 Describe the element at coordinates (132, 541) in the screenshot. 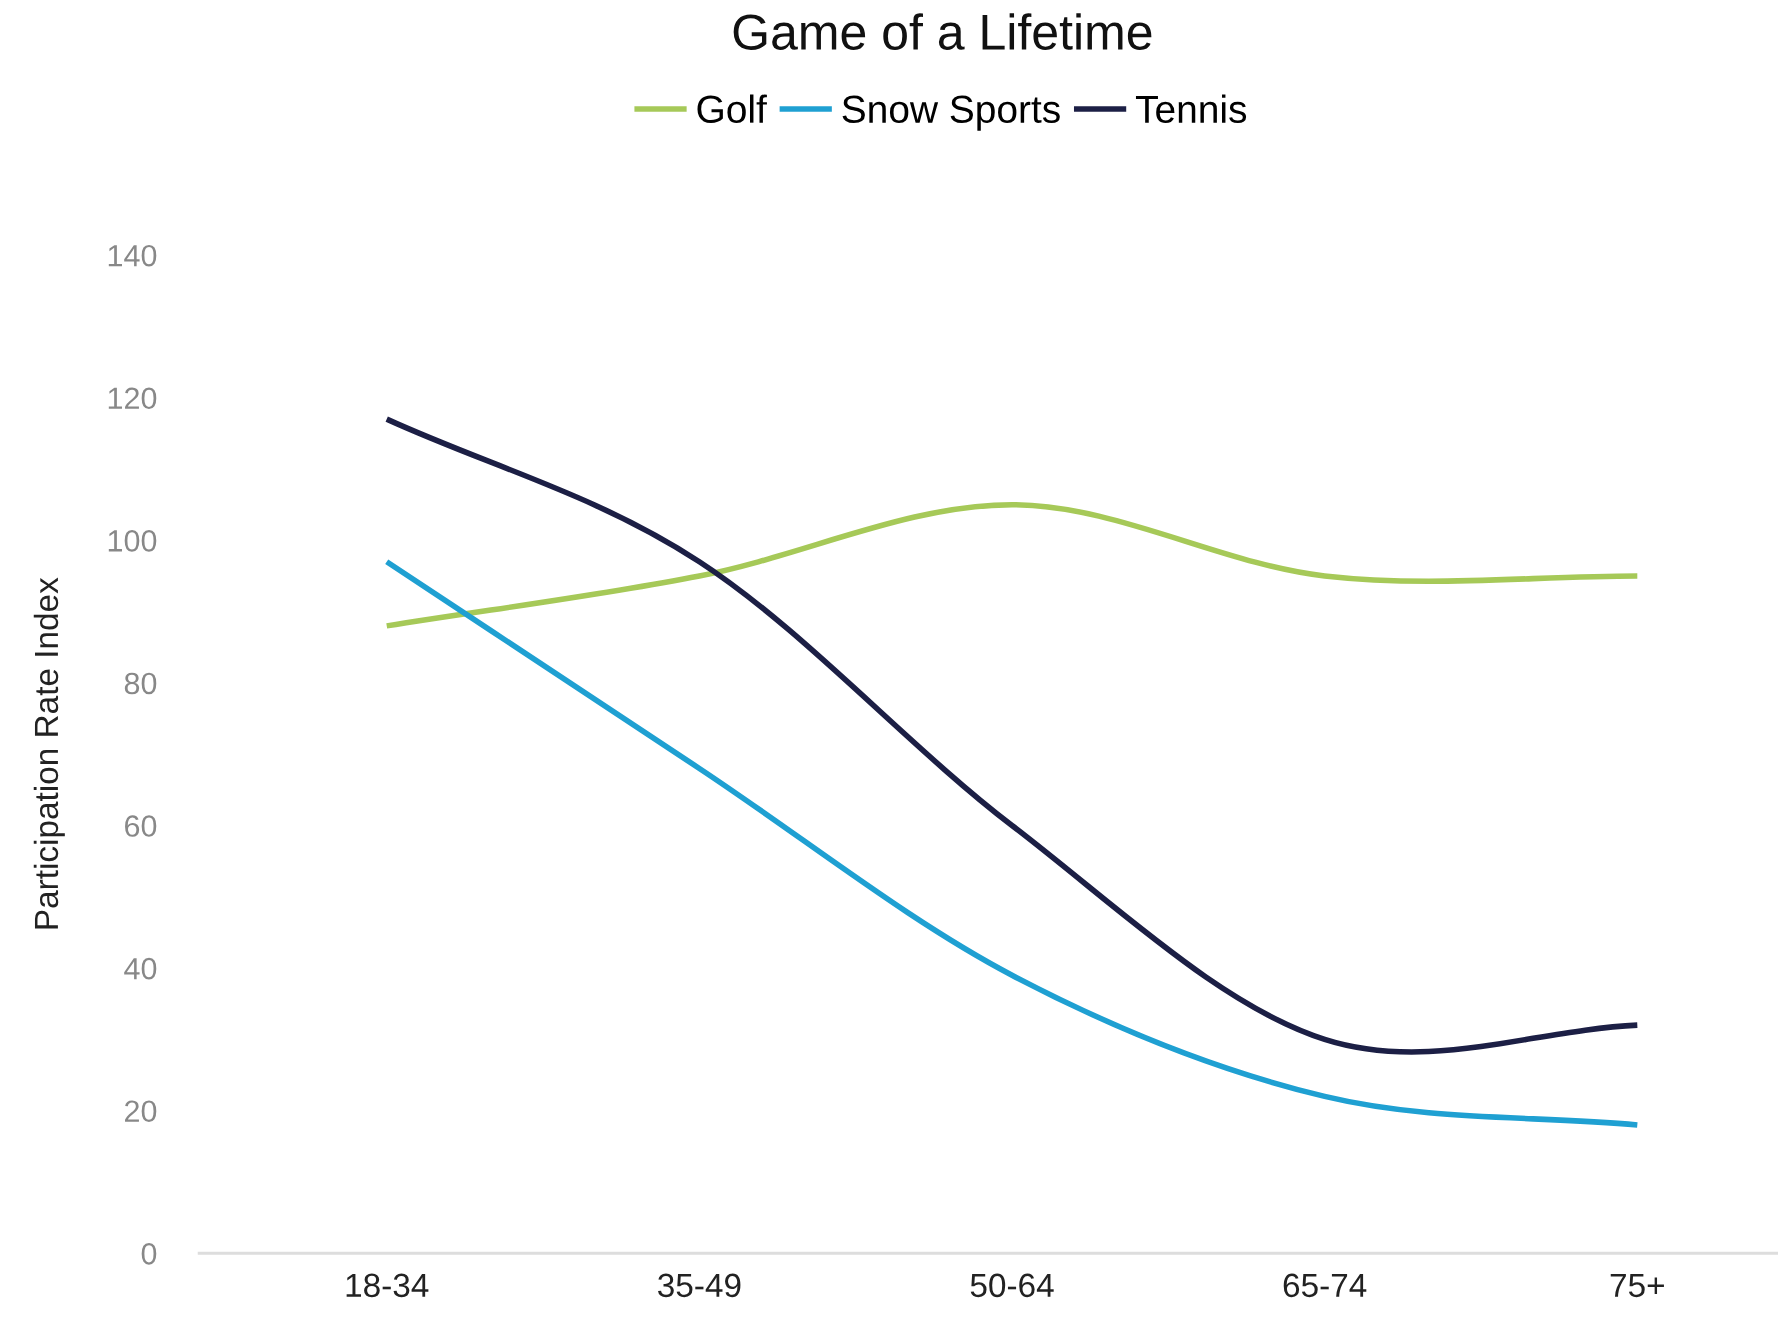

I see `y-tick-label: 100` at that location.